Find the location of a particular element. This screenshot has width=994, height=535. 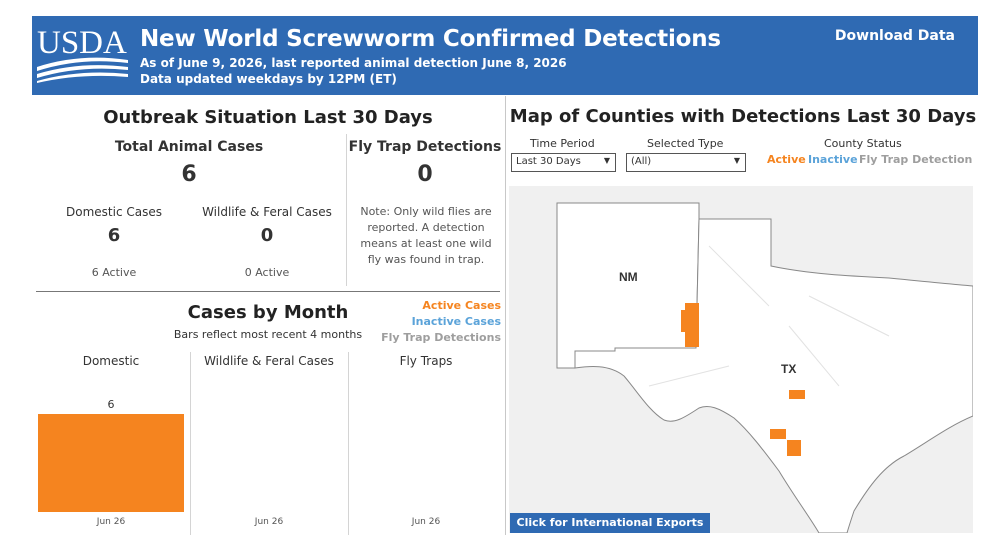

legend-active-cases: Active Cases is located at coordinates (461, 305).